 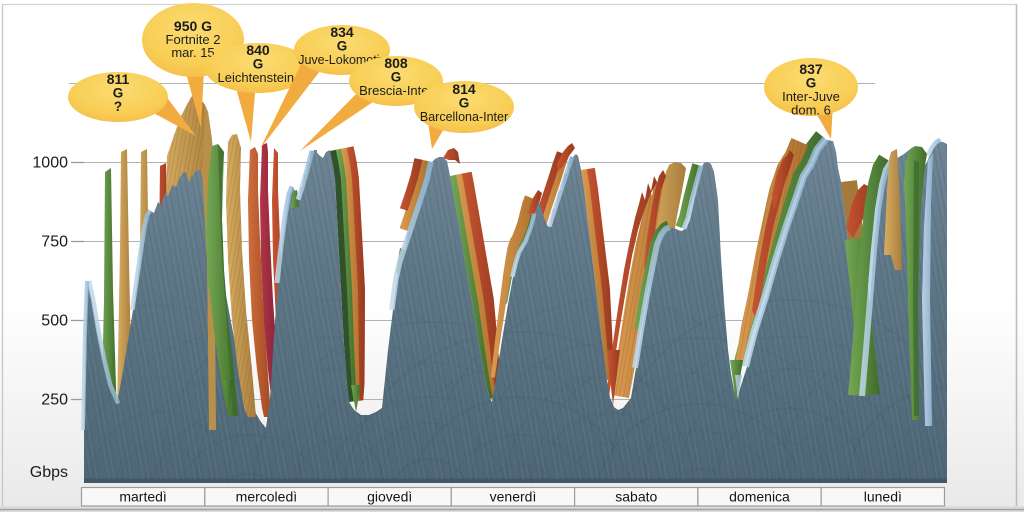 I want to click on svg-text: 811, so click(x=118, y=79).